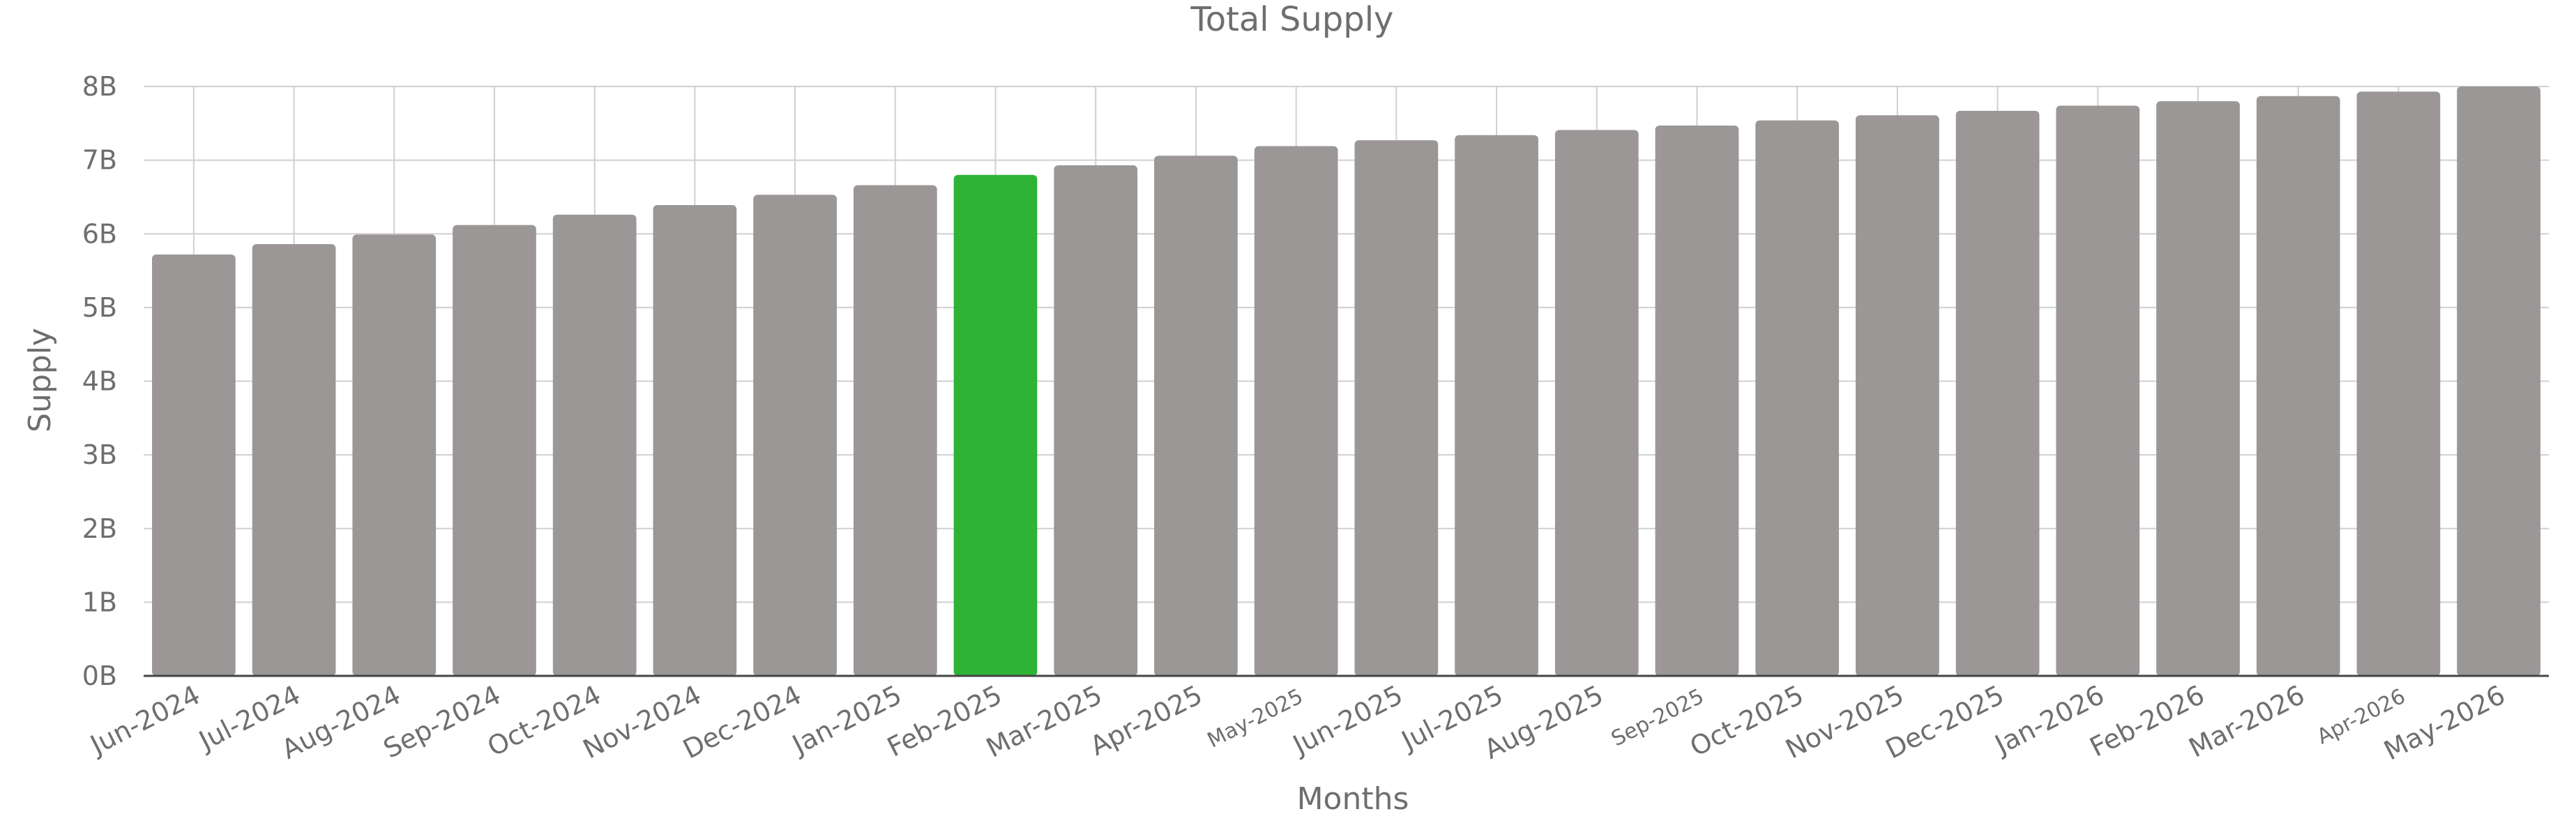 This screenshot has height=837, width=2576. What do you see at coordinates (2398, 384) in the screenshot?
I see `bar-apr-2026` at bounding box center [2398, 384].